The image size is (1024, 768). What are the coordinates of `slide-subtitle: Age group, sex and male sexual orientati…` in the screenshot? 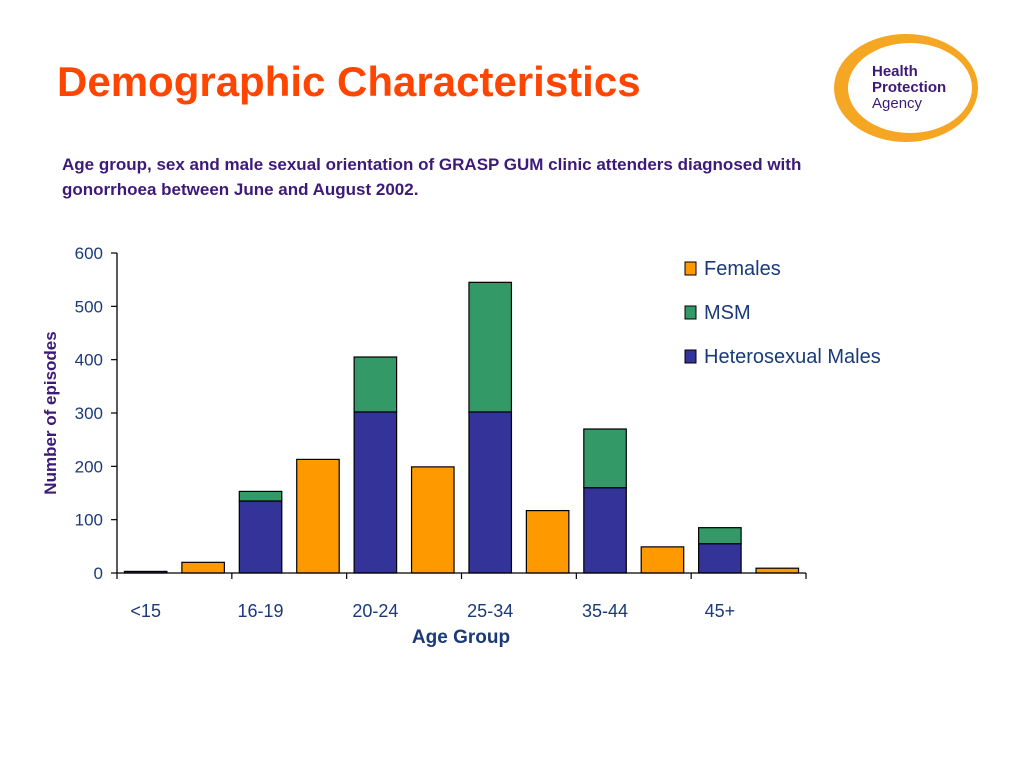 It's located at (432, 177).